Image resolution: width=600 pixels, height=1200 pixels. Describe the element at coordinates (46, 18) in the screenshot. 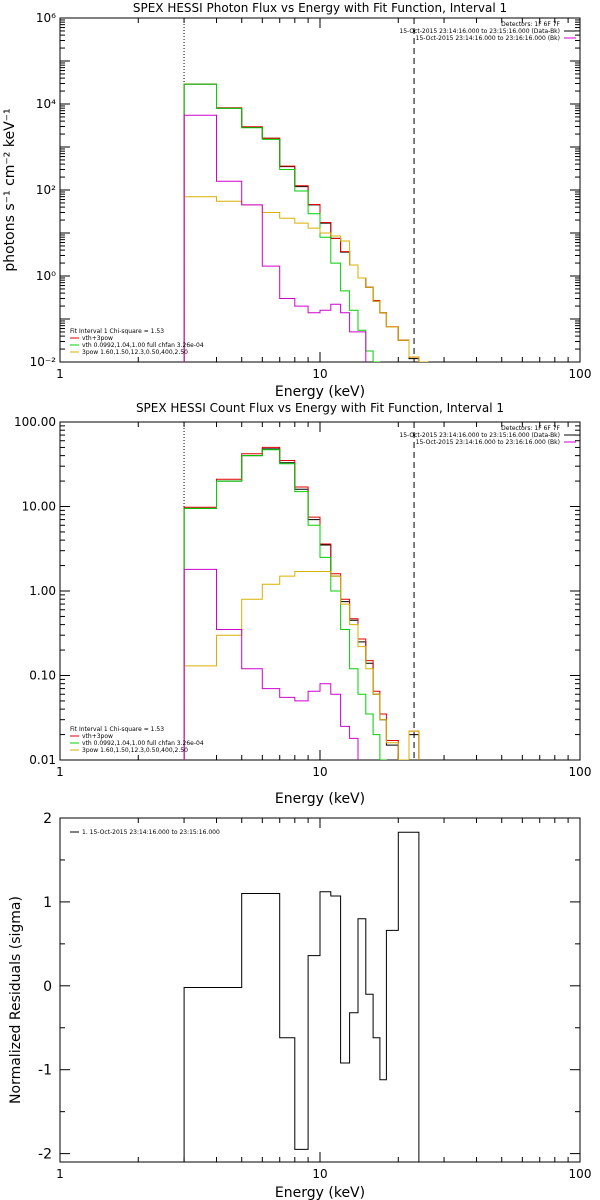

I see `y-tick-label: 10⁶` at that location.